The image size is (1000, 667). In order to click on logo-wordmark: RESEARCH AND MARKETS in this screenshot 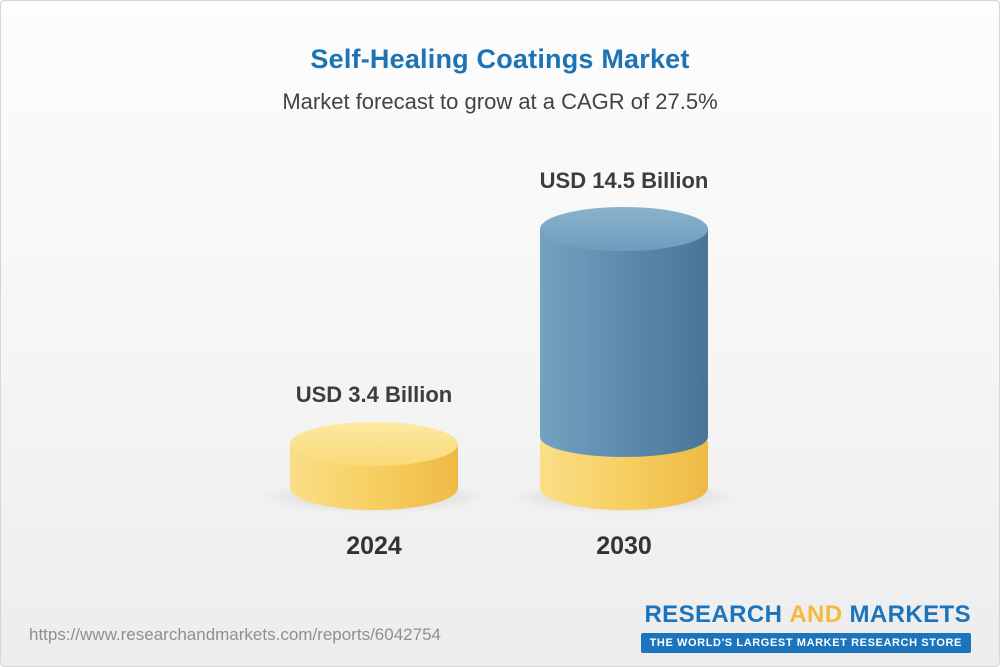, I will do `click(806, 615)`.